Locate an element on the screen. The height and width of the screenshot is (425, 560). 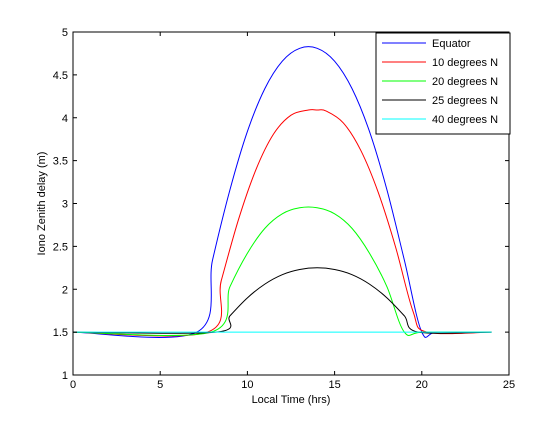
x-tick-label: 5 is located at coordinates (160, 385).